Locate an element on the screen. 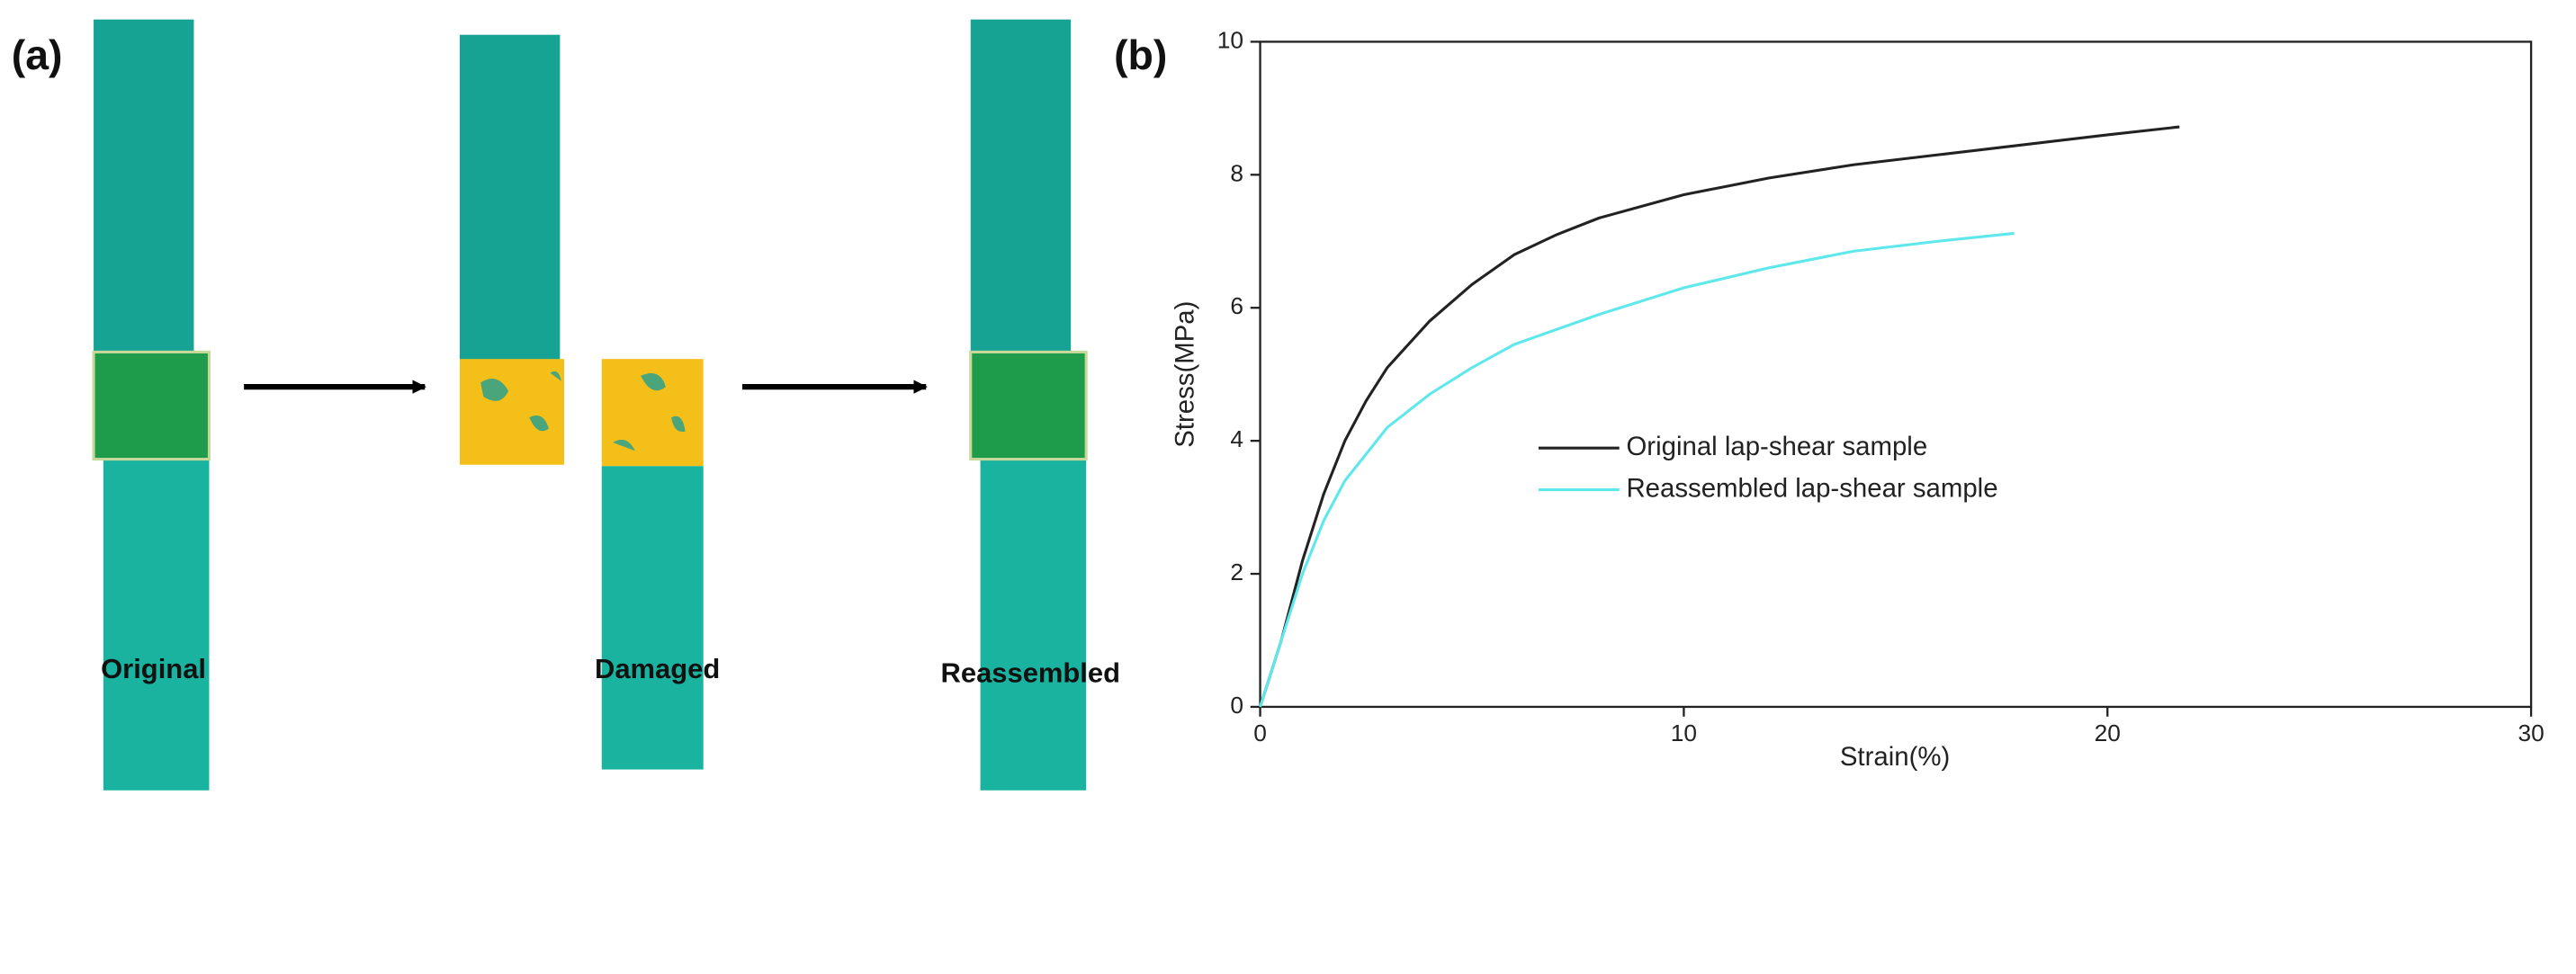 The height and width of the screenshot is (974, 2576). x-axis-label: Strain(%) is located at coordinates (1895, 757).